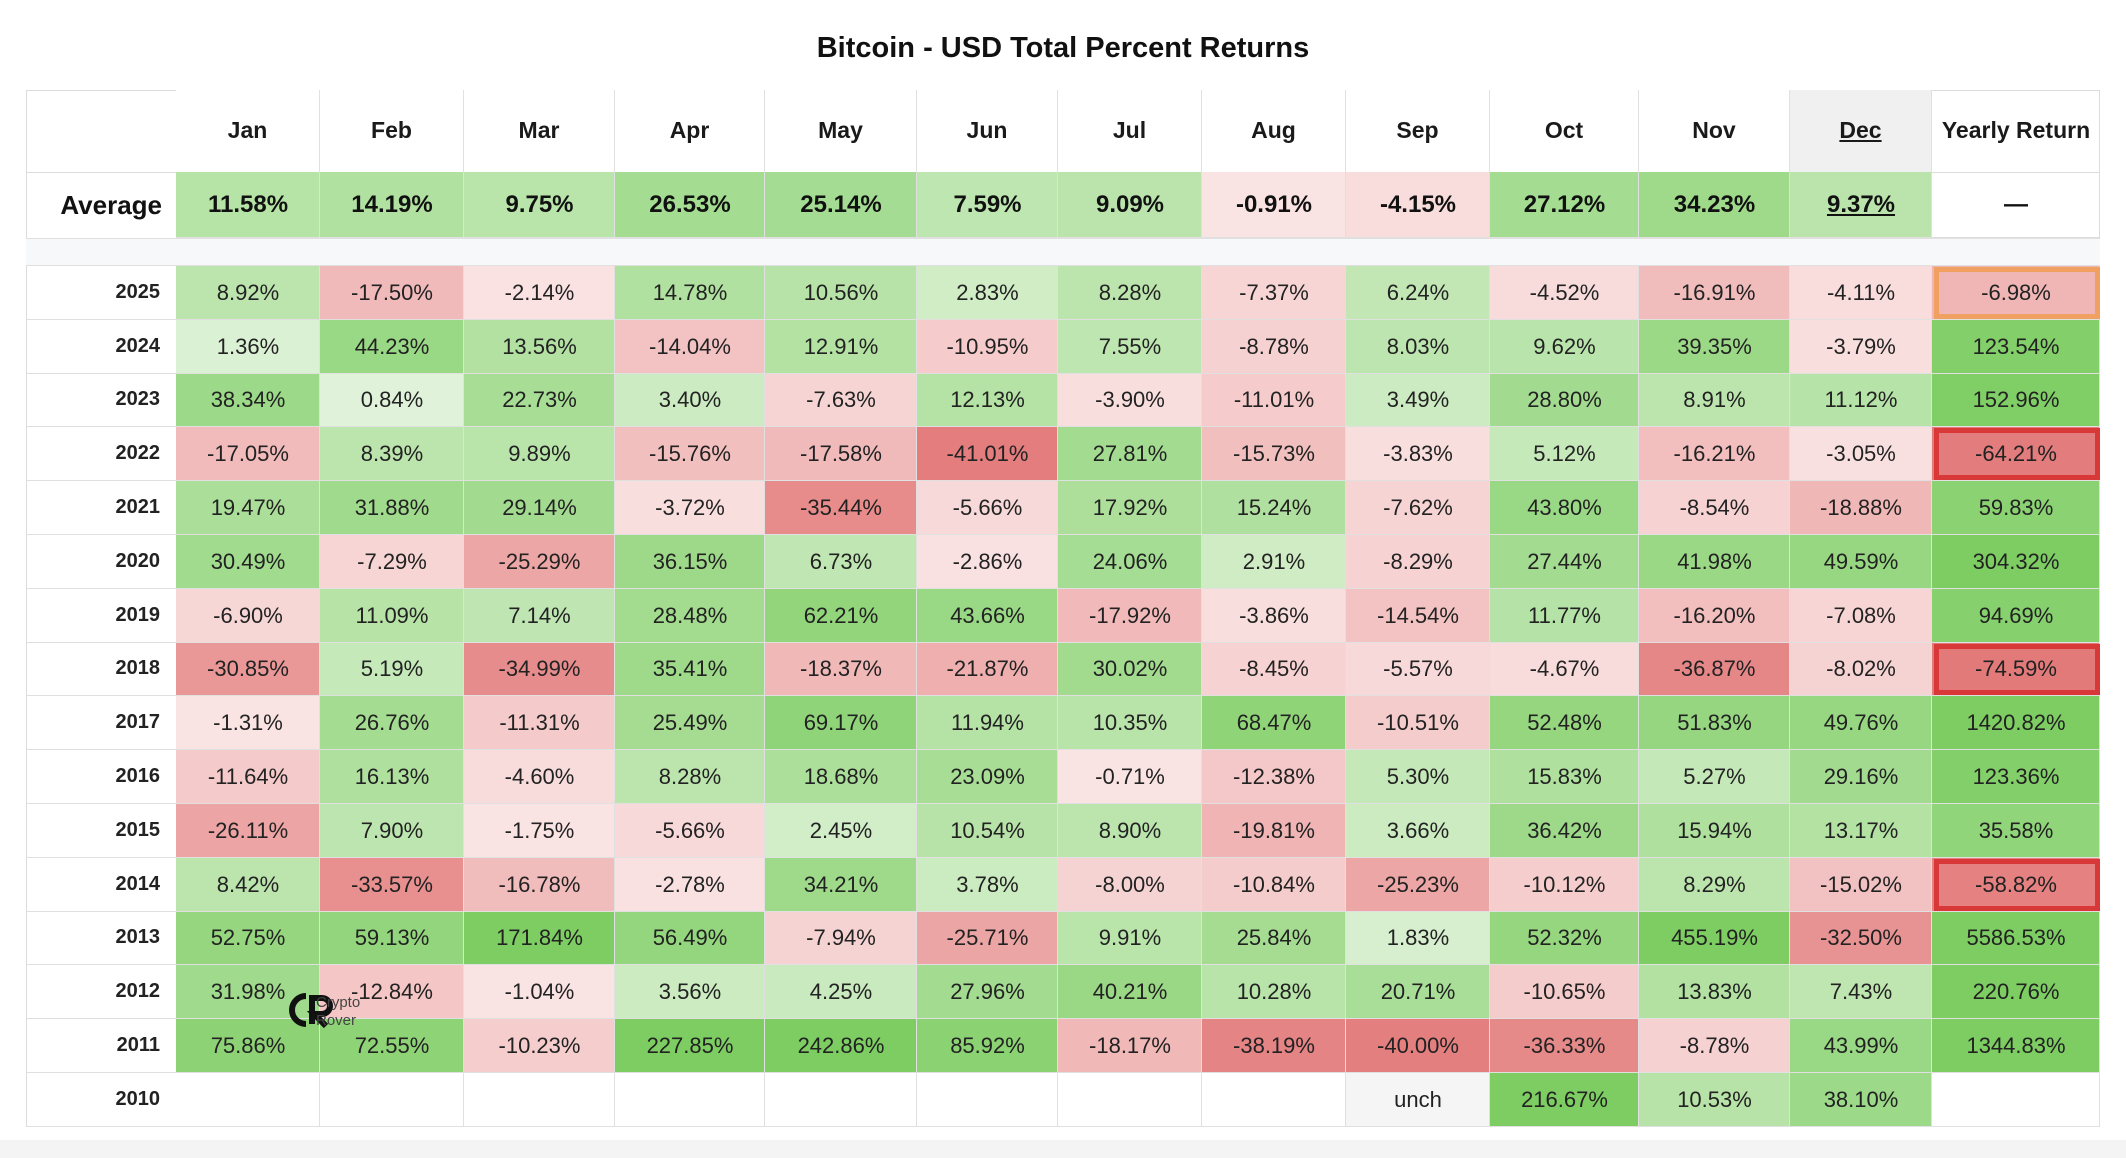 The image size is (2126, 1158). I want to click on yearly-value-2021: 59.83%, so click(2016, 508).